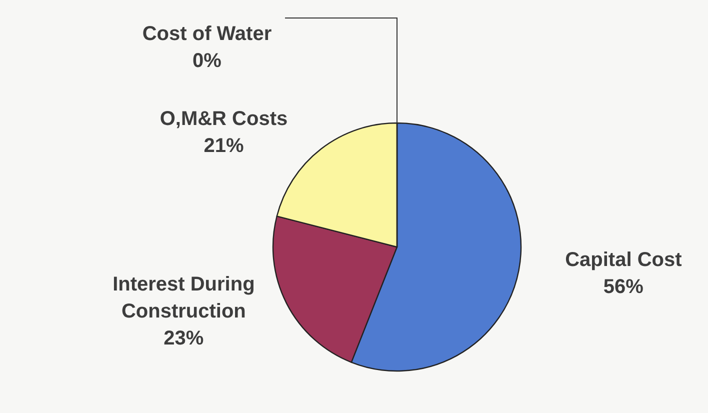 This screenshot has width=708, height=413. I want to click on slice-label: O,M&R Costs, so click(224, 119).